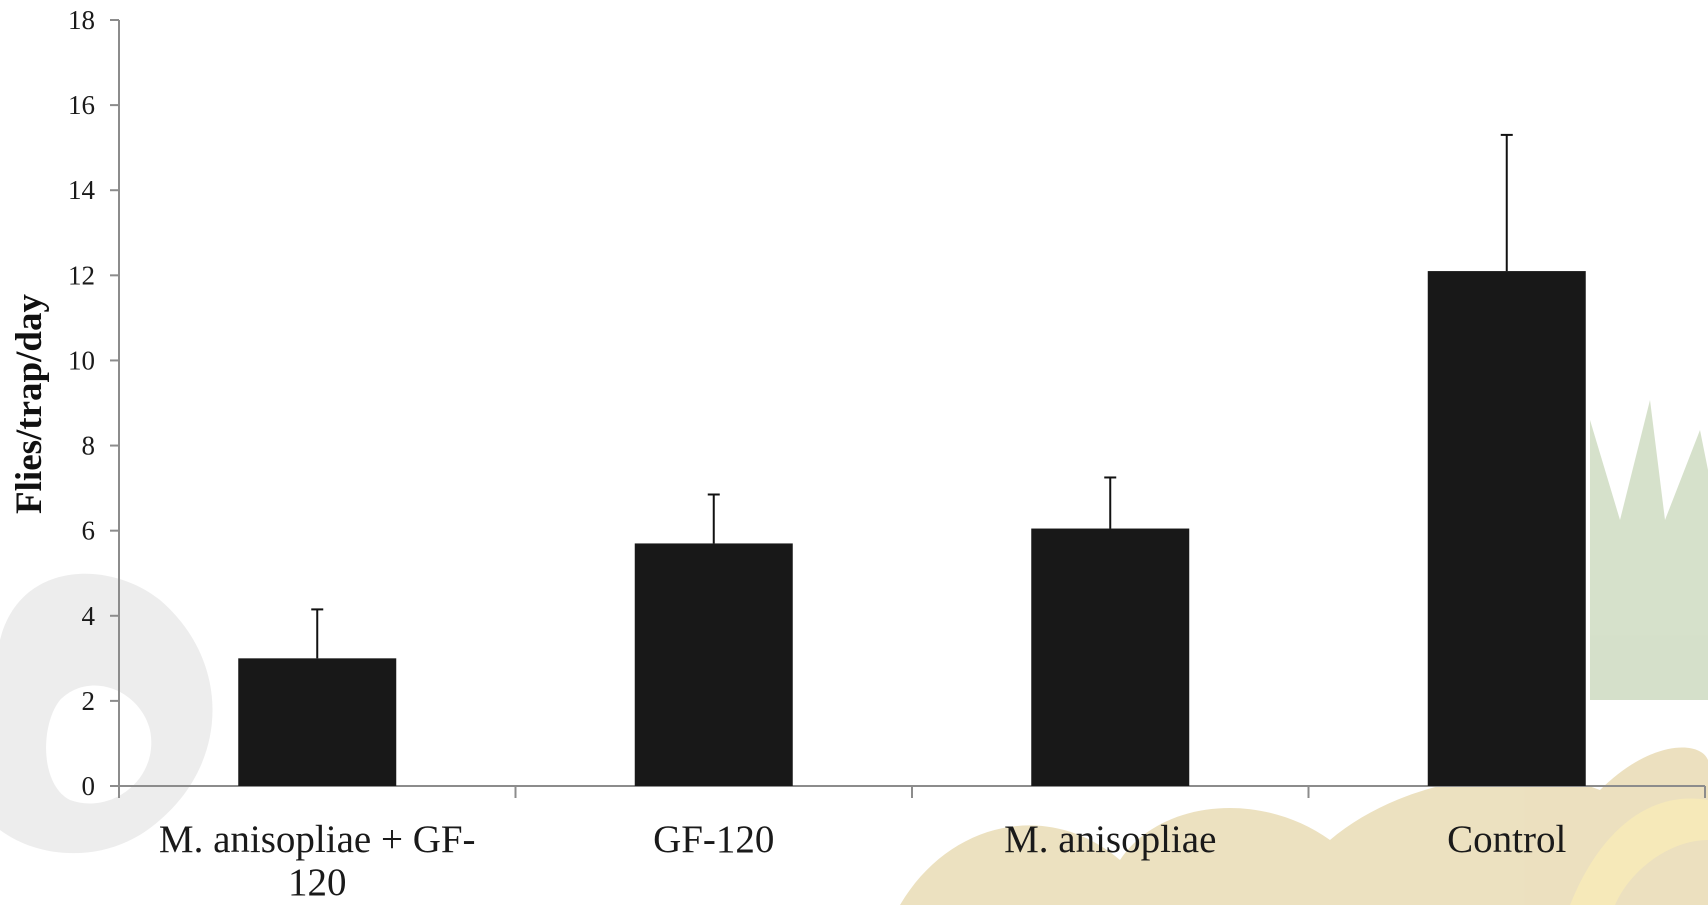  I want to click on y-tick-label: 2, so click(89, 701).